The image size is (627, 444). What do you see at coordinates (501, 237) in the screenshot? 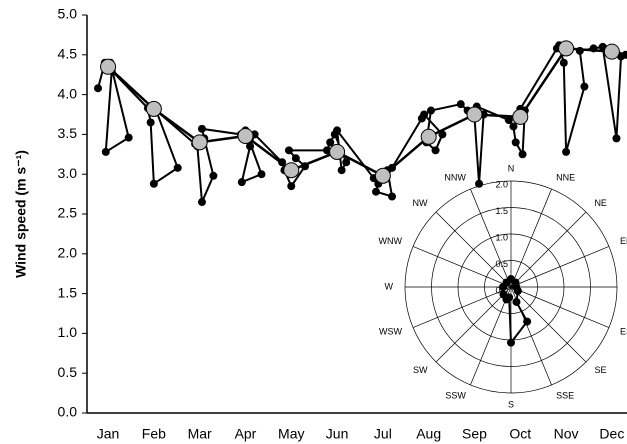
I see `r-tick-label: 1.0` at bounding box center [501, 237].